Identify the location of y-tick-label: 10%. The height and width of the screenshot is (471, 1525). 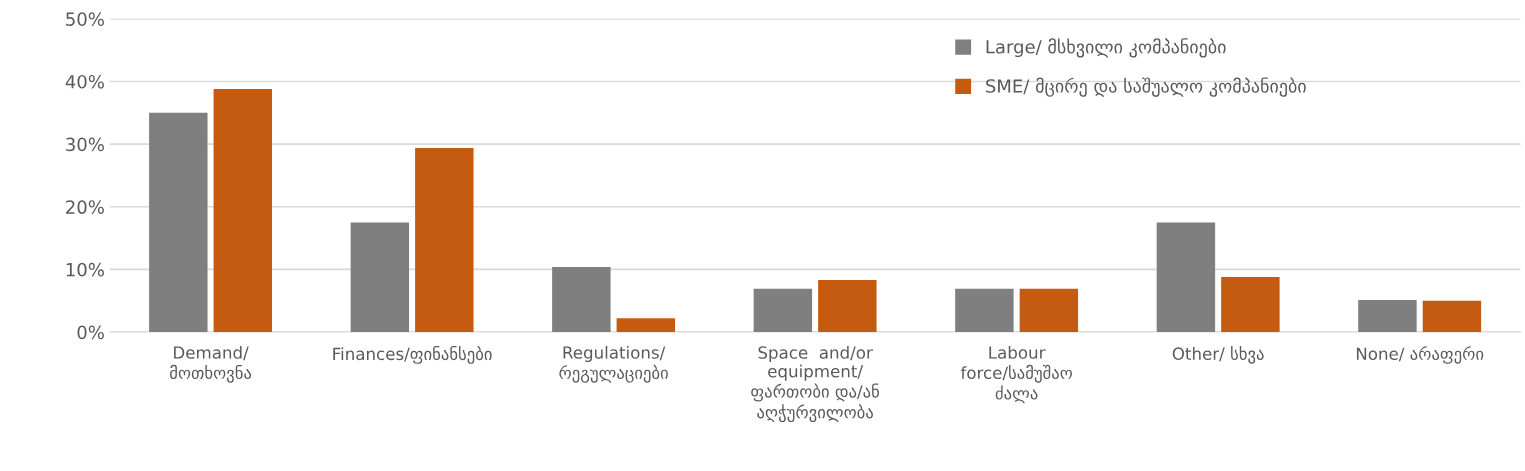
(85, 269).